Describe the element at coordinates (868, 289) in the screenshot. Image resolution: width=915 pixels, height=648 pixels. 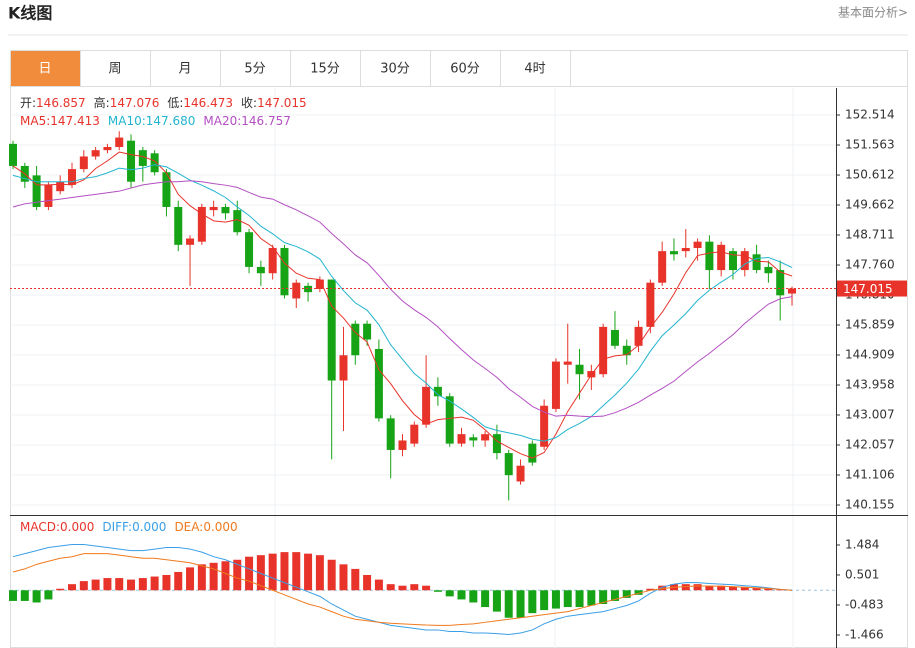
I see `last-price-label: 147.015` at that location.